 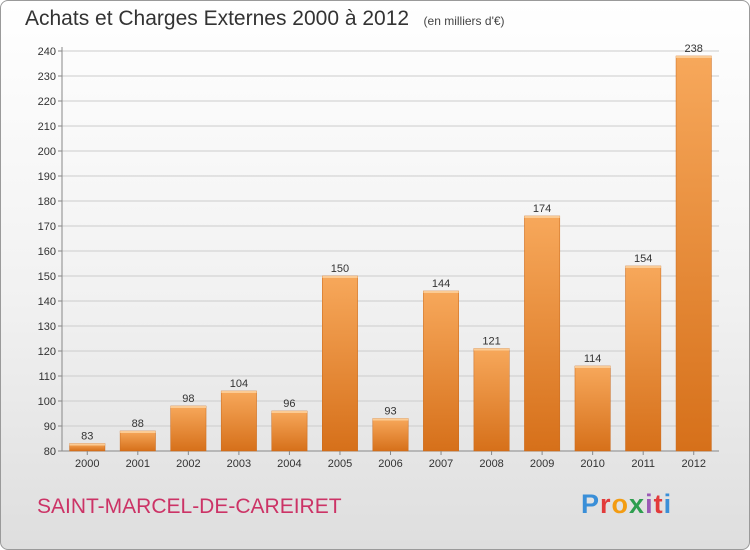 I want to click on y-tick-label: 190, so click(x=47, y=177).